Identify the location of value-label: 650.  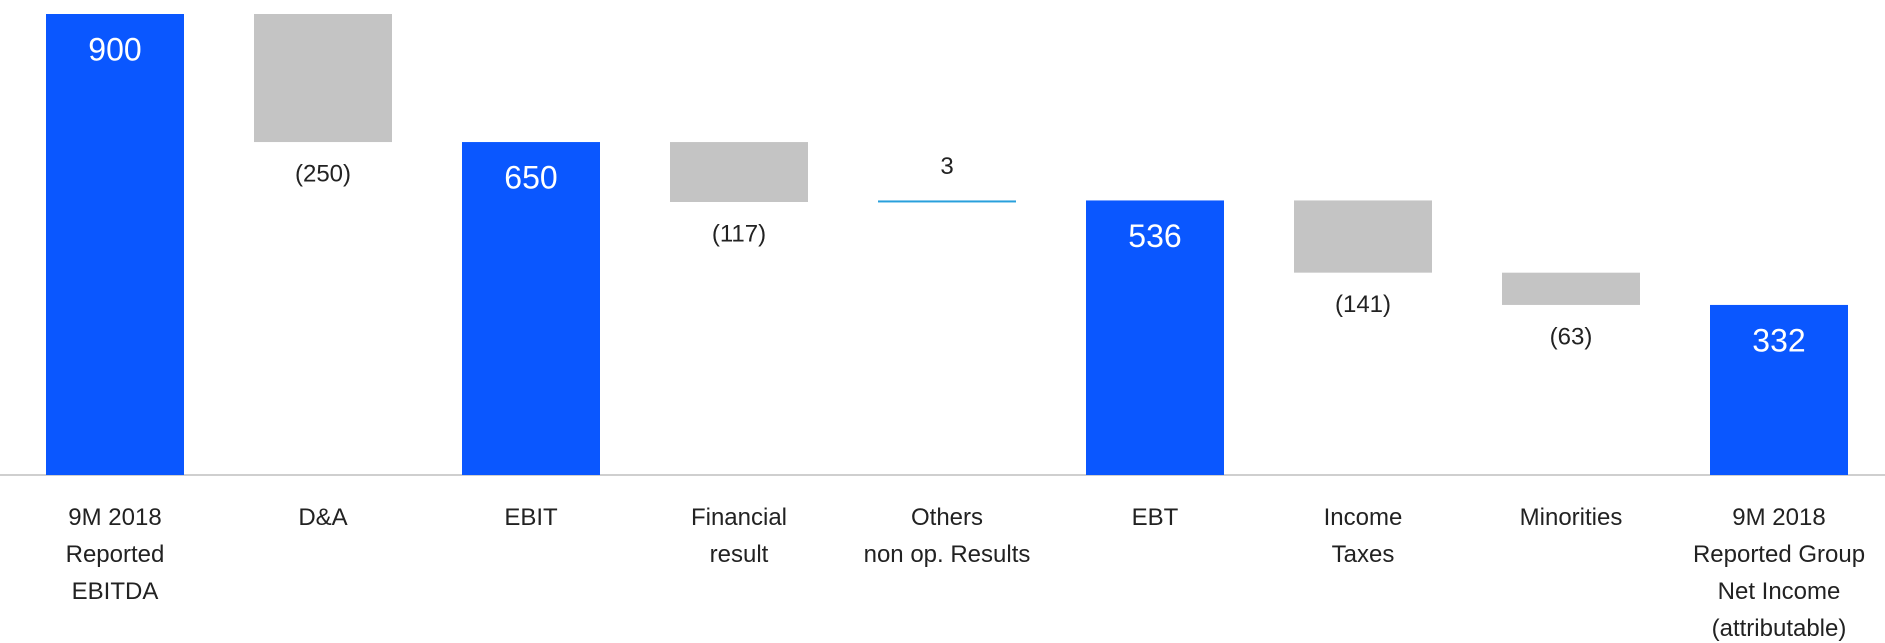
(530, 178).